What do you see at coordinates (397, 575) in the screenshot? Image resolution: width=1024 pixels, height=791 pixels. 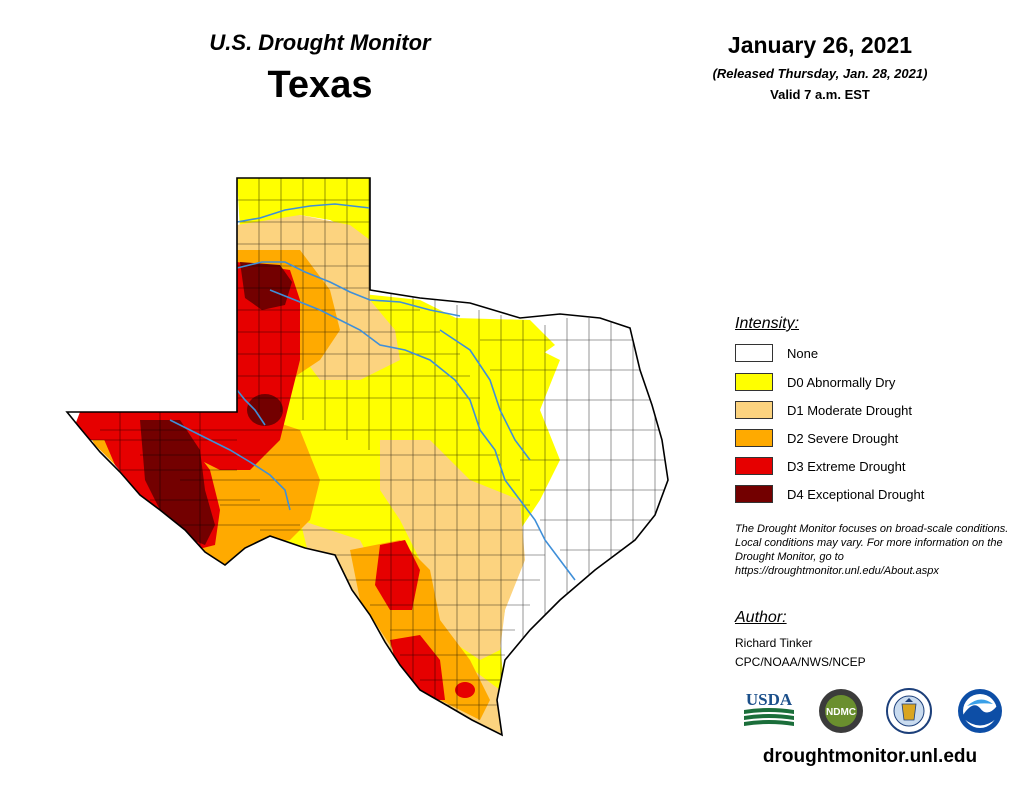 I see `d3-area-central` at bounding box center [397, 575].